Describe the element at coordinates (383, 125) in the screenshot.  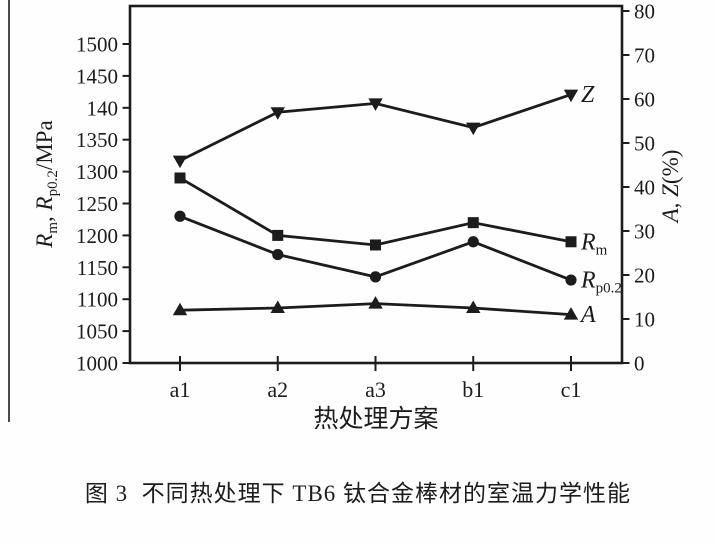
I see `series-Z: Z` at that location.